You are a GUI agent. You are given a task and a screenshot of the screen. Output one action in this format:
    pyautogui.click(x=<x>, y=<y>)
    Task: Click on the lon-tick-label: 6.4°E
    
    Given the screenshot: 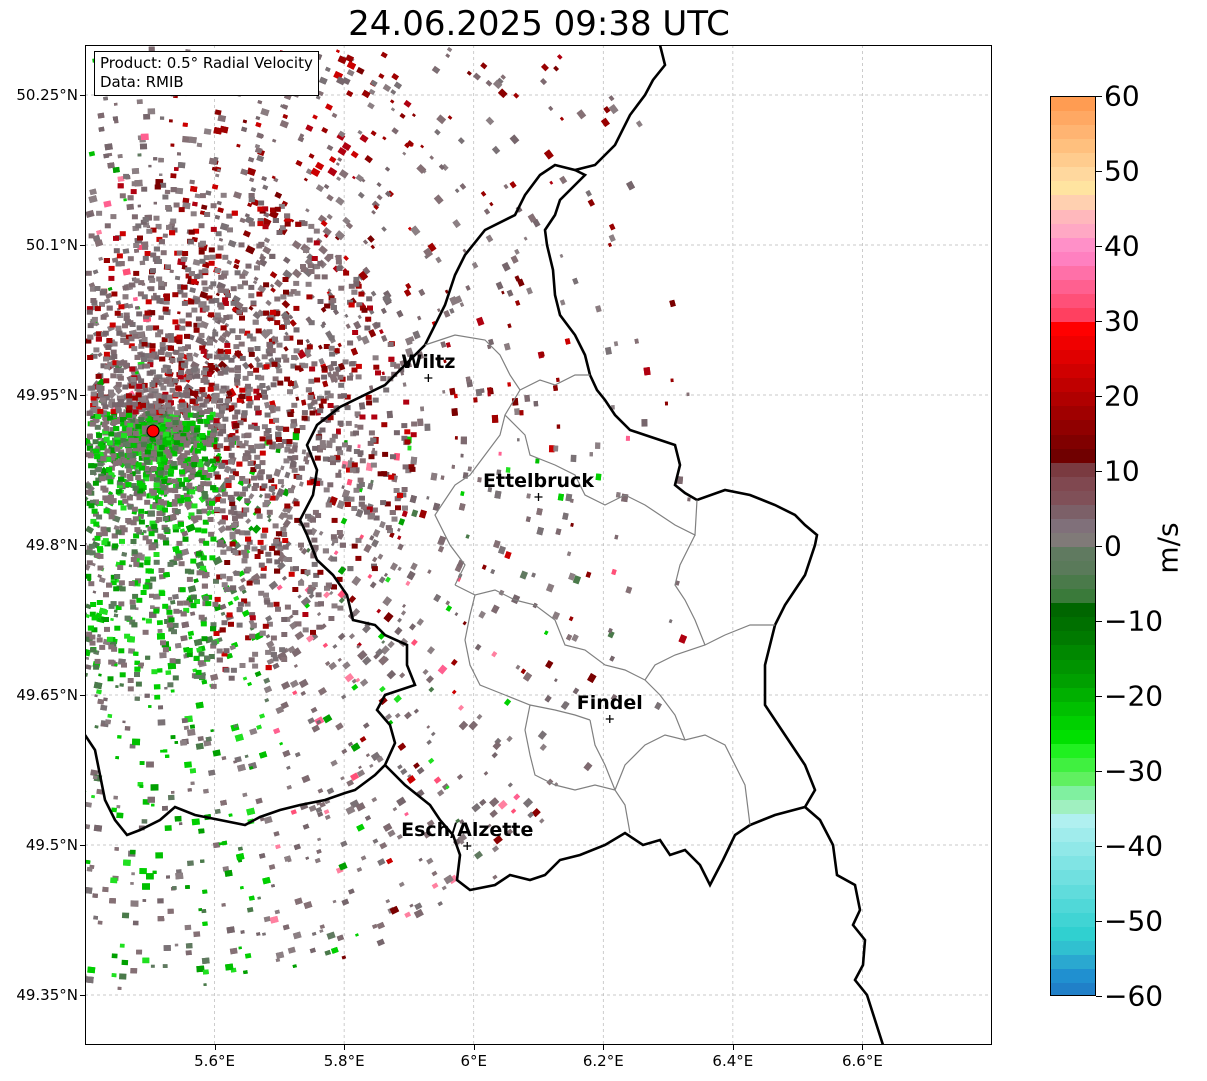 What is the action you would take?
    pyautogui.click(x=733, y=1061)
    